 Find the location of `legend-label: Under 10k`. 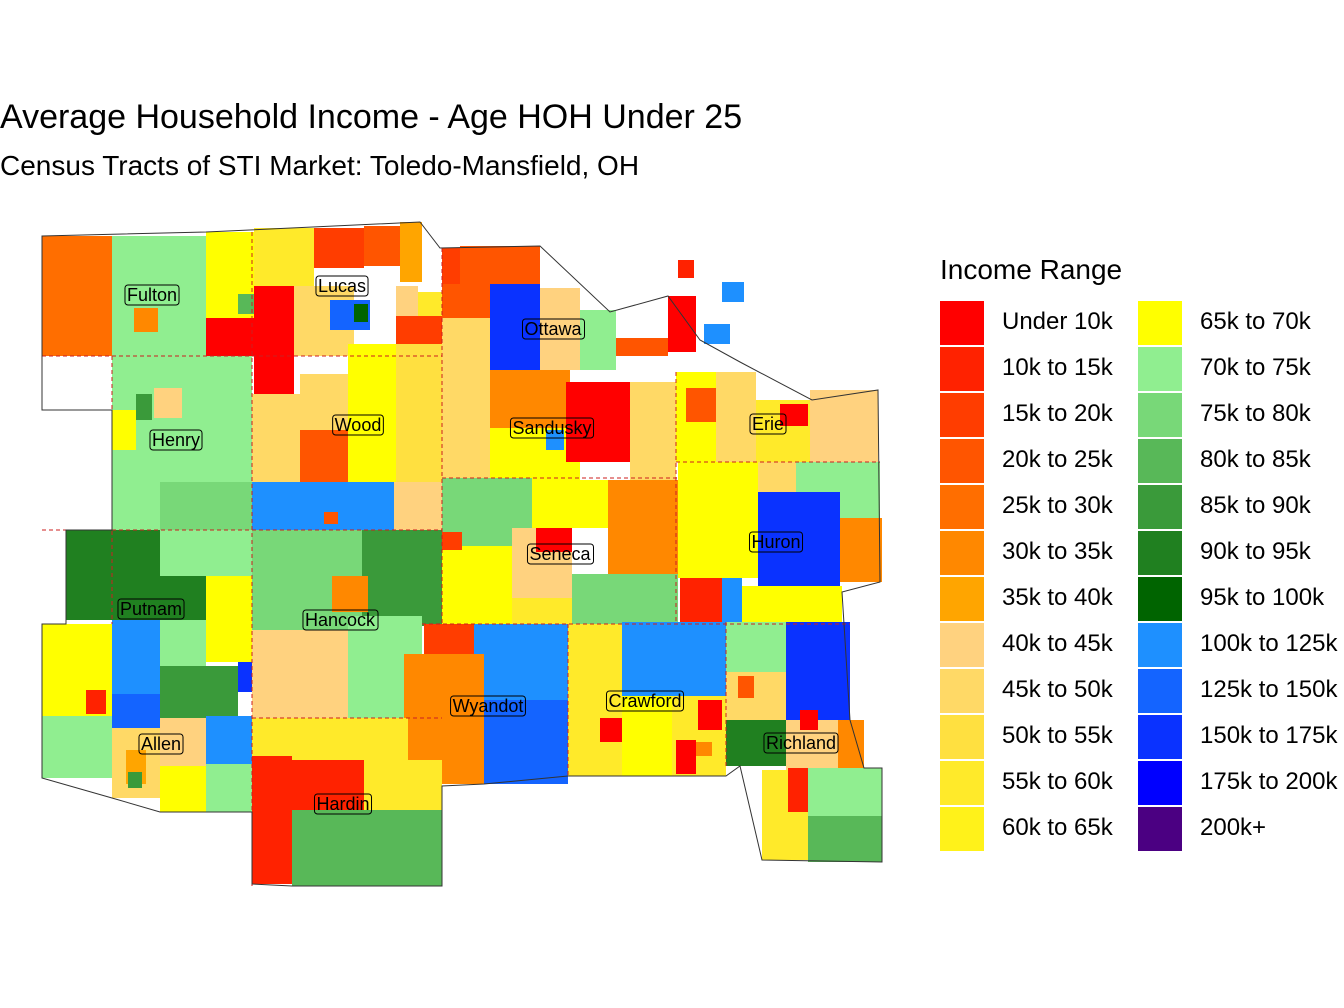

legend-label: Under 10k is located at coordinates (1057, 321).